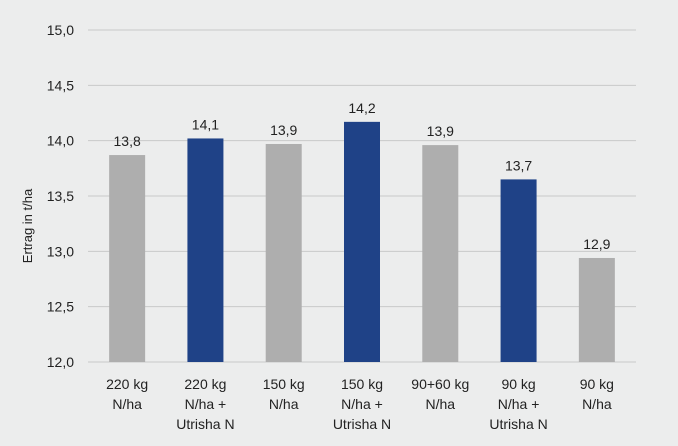 The image size is (678, 446). I want to click on x-tick-label: 90 kg N/ha, so click(597, 394).